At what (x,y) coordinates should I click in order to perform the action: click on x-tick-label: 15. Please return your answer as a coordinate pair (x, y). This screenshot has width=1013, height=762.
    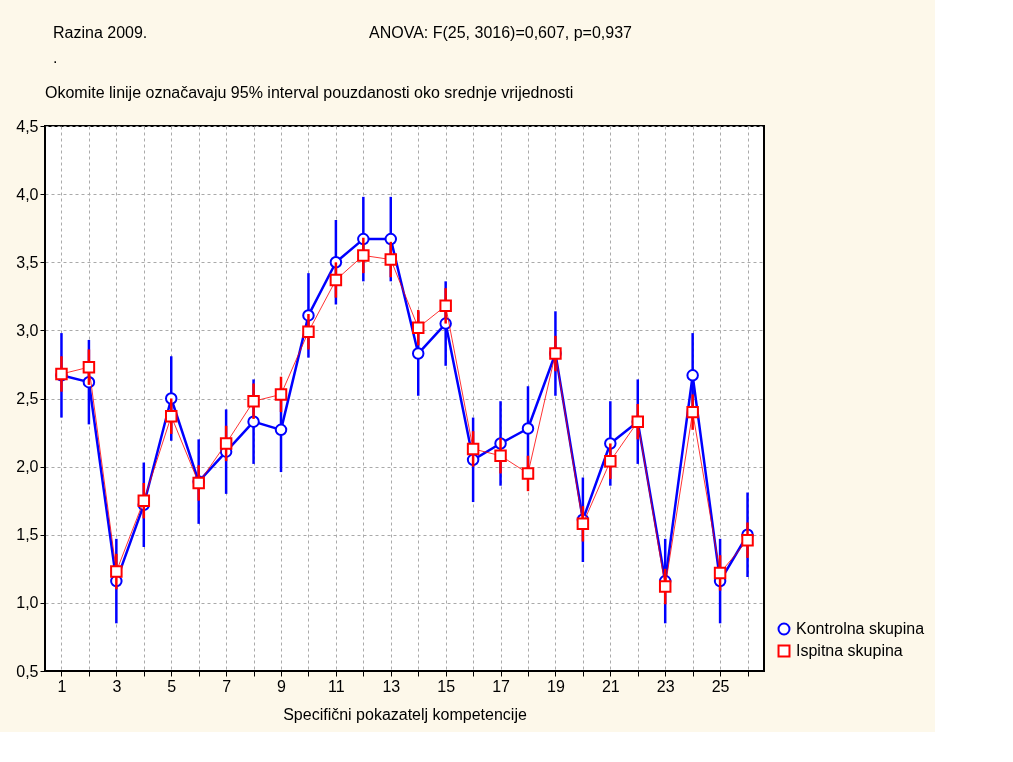
    Looking at the image, I should click on (446, 686).